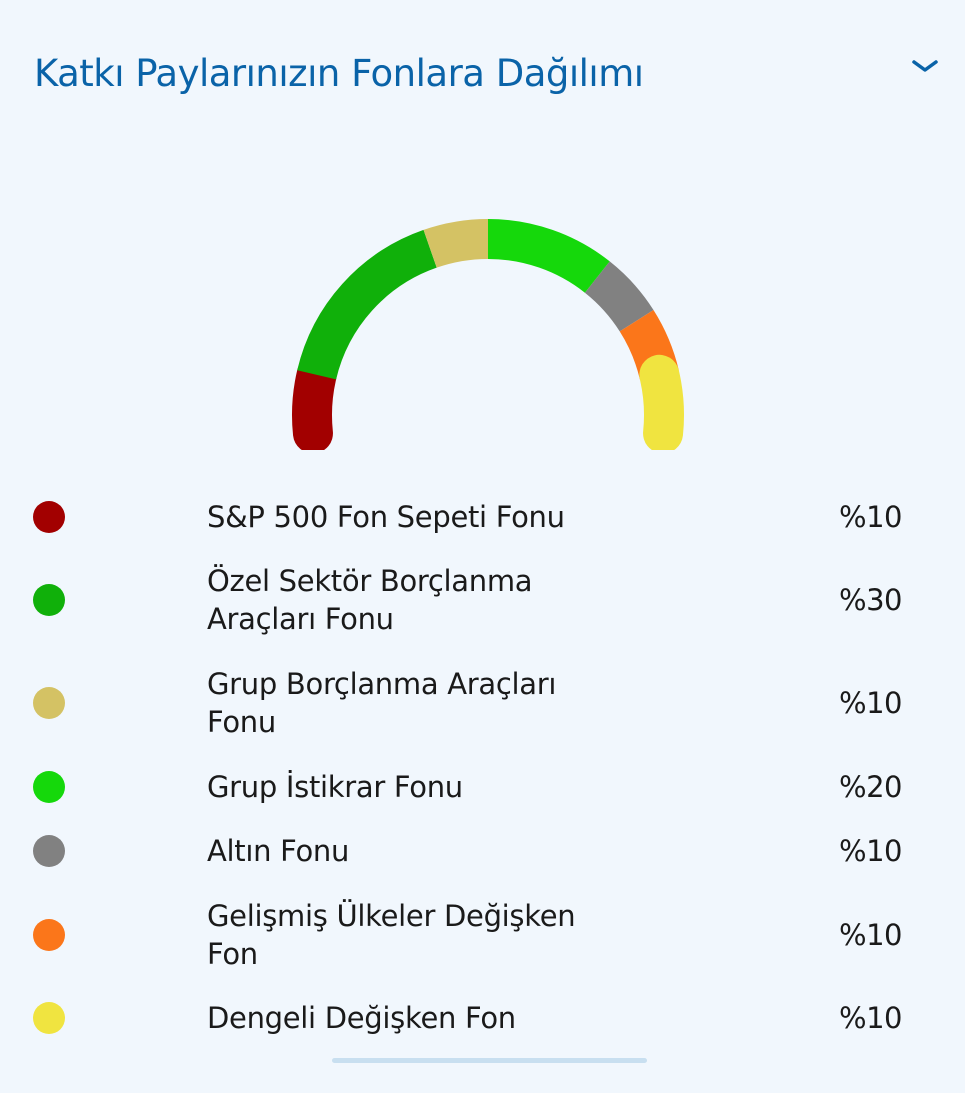 Image resolution: width=965 pixels, height=1093 pixels. I want to click on fund-name: S&P 500 Fon Sepeti Fonu, so click(386, 517).